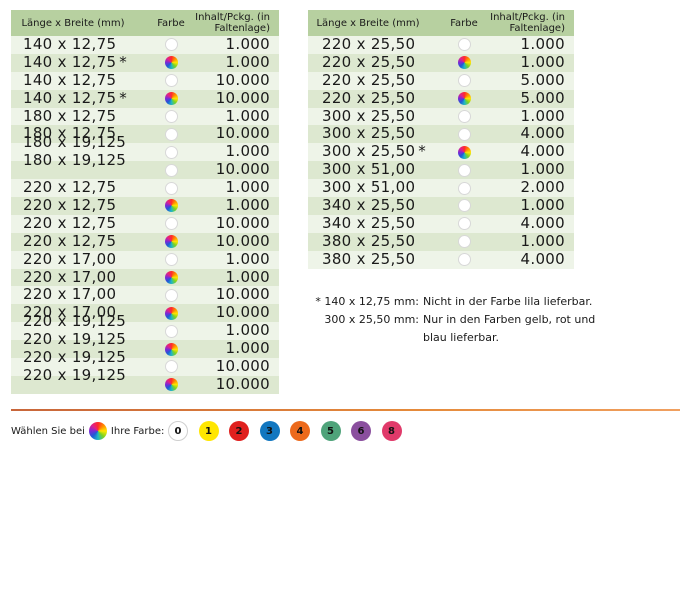  Describe the element at coordinates (461, 337) in the screenshot. I see `footnote-text-3: blau lieferbar.` at that location.